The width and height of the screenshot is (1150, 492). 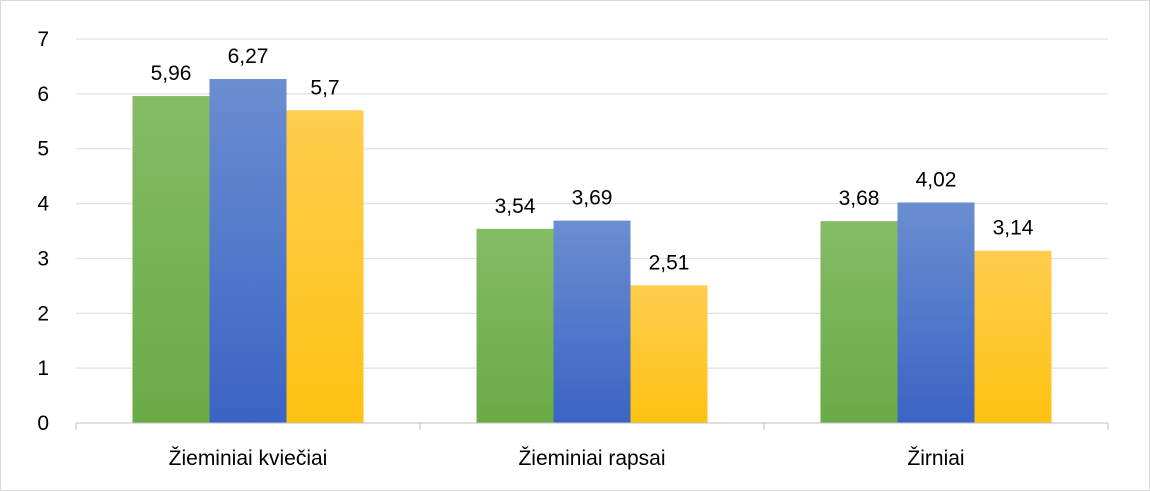 What do you see at coordinates (935, 458) in the screenshot?
I see `category-label: Žirniai` at bounding box center [935, 458].